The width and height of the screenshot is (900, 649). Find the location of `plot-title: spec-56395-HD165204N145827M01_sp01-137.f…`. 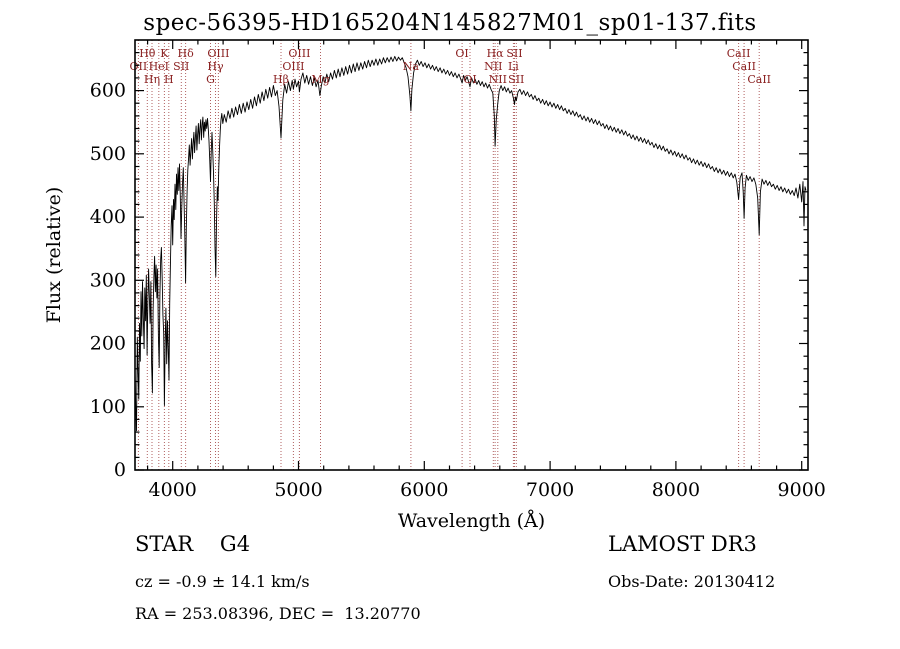

plot-title: spec-56395-HD165204N145827M01_sp01-137.f… is located at coordinates (450, 23).